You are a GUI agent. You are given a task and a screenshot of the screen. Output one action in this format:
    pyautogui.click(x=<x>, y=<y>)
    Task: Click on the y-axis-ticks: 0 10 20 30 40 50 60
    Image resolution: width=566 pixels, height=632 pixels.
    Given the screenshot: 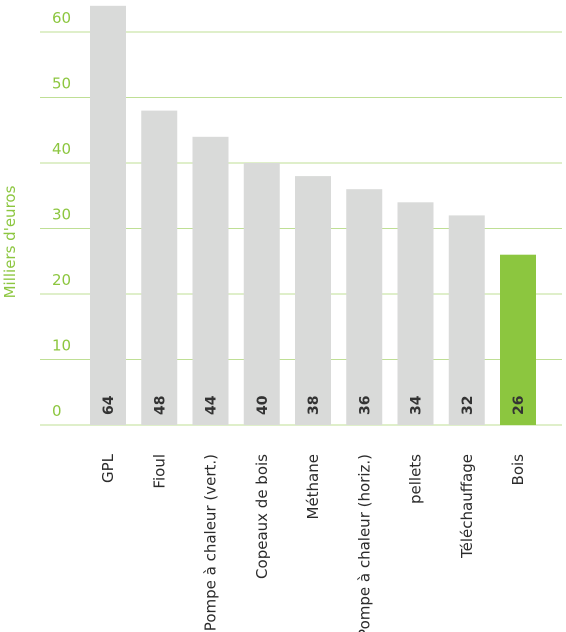 What is the action you would take?
    pyautogui.click(x=61, y=214)
    